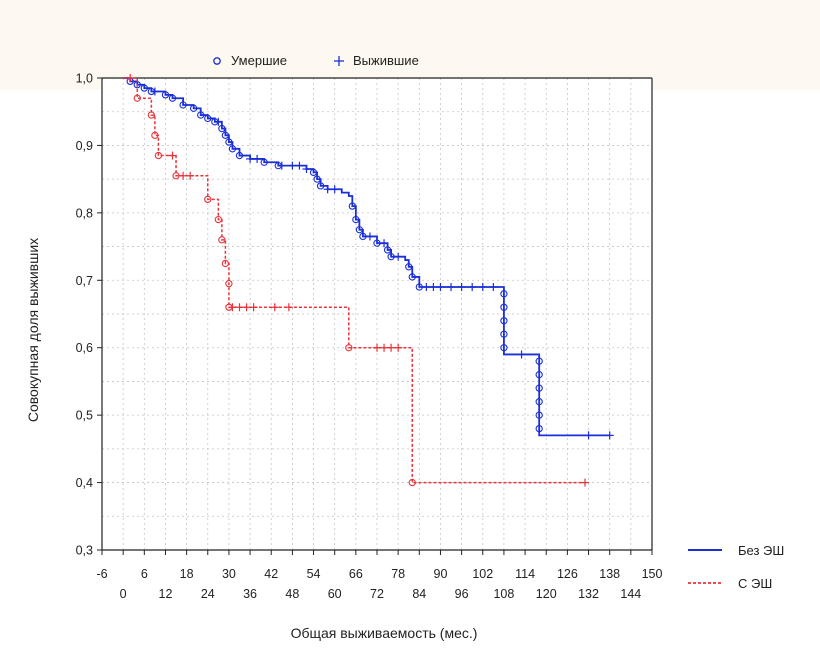 Image resolution: width=820 pixels, height=650 pixels. I want to click on x-axis-title: Общая выживаемость (мес.), so click(384, 633).